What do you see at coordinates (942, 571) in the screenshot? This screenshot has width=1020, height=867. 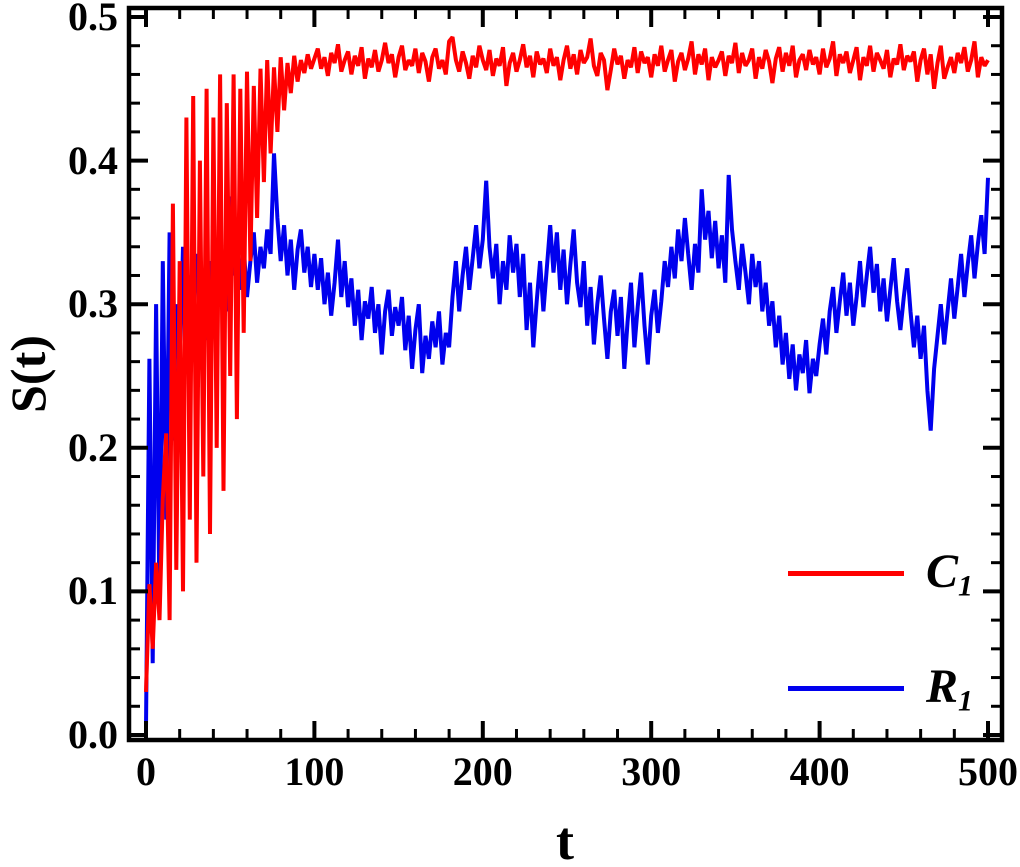 I see `legend-label-c1-text: C` at bounding box center [942, 571].